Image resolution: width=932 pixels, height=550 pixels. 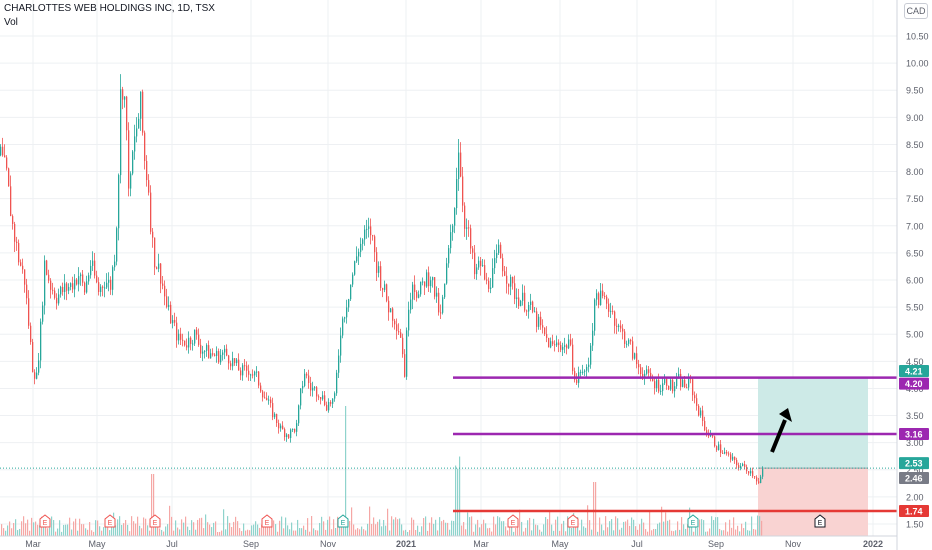 I want to click on y-tick-label: 8.00, so click(x=915, y=172).